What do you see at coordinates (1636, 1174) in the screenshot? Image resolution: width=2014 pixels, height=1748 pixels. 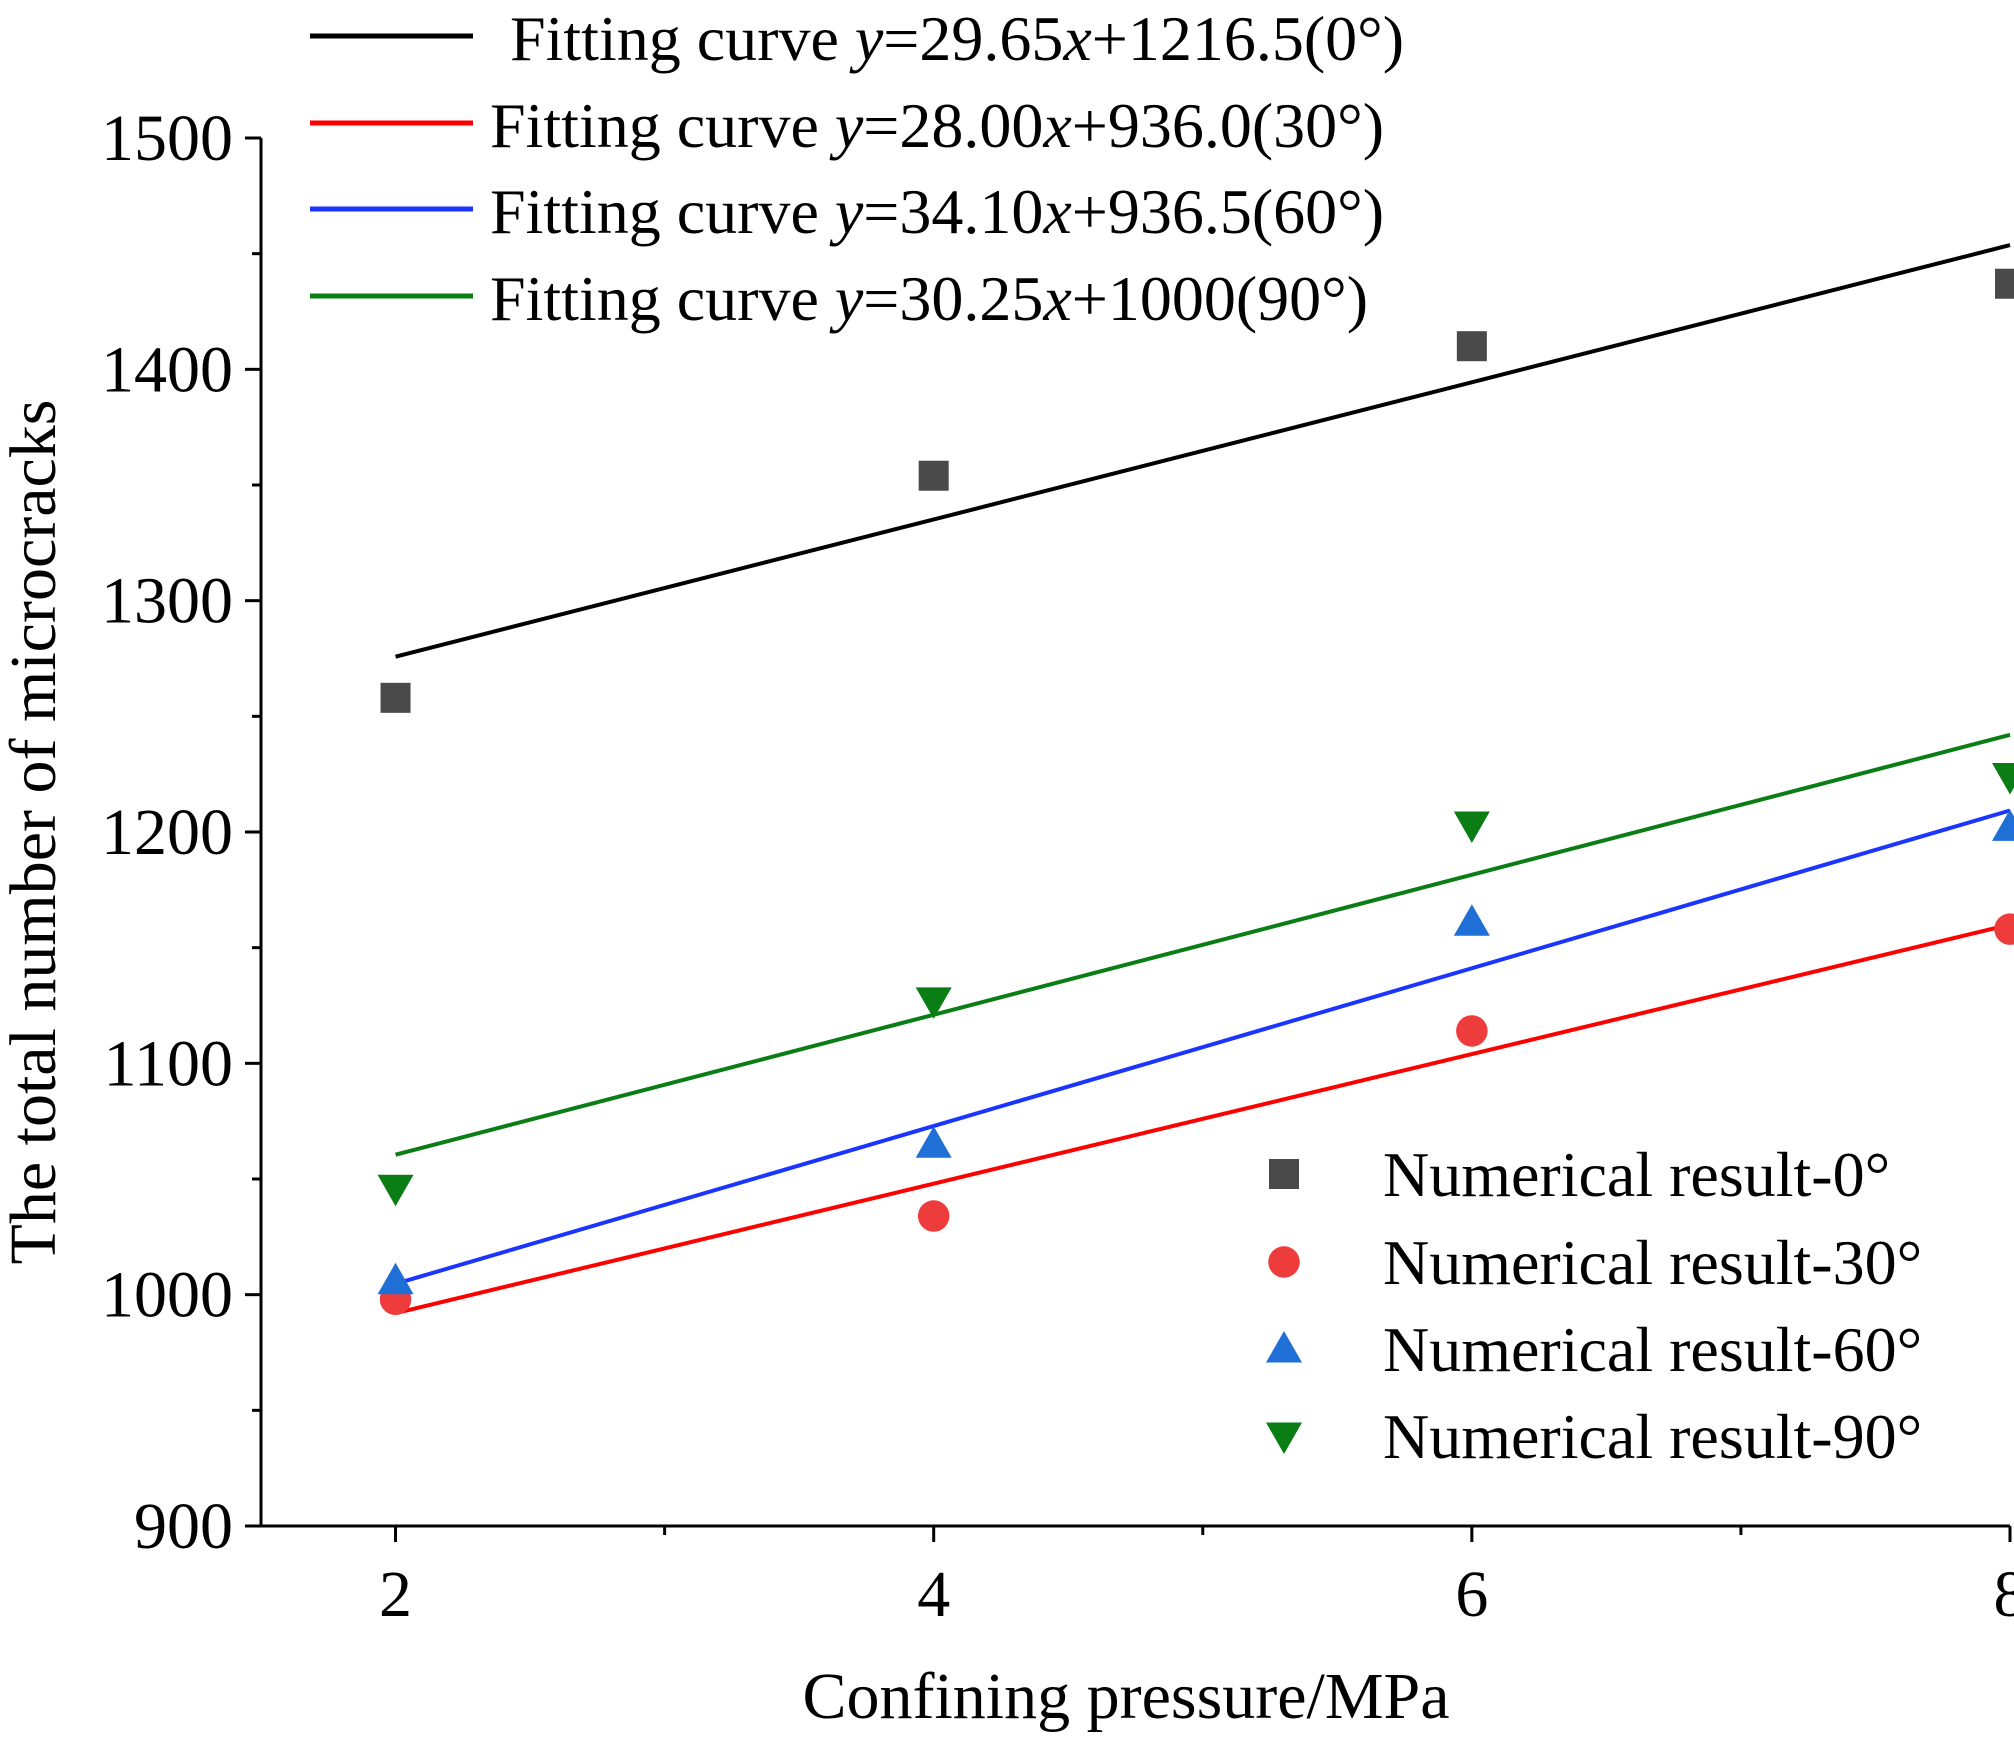 I see `point-legend-label-0: Numerical result-0°` at bounding box center [1636, 1174].